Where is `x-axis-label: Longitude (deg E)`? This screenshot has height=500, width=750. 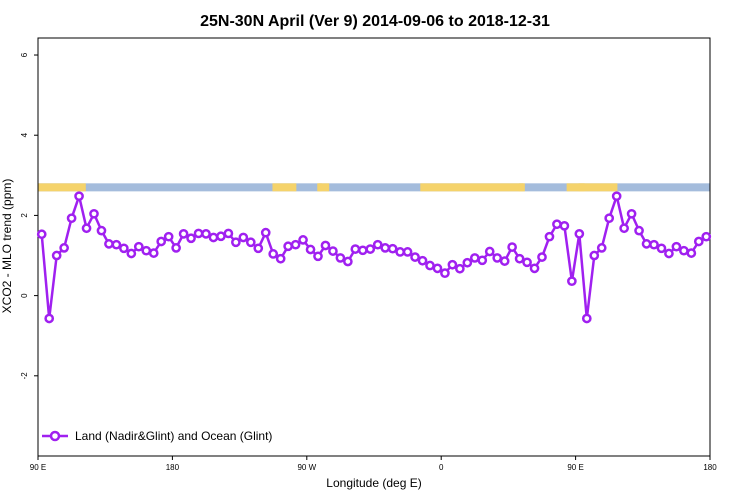
x-axis-label: Longitude (deg E) is located at coordinates (373, 483).